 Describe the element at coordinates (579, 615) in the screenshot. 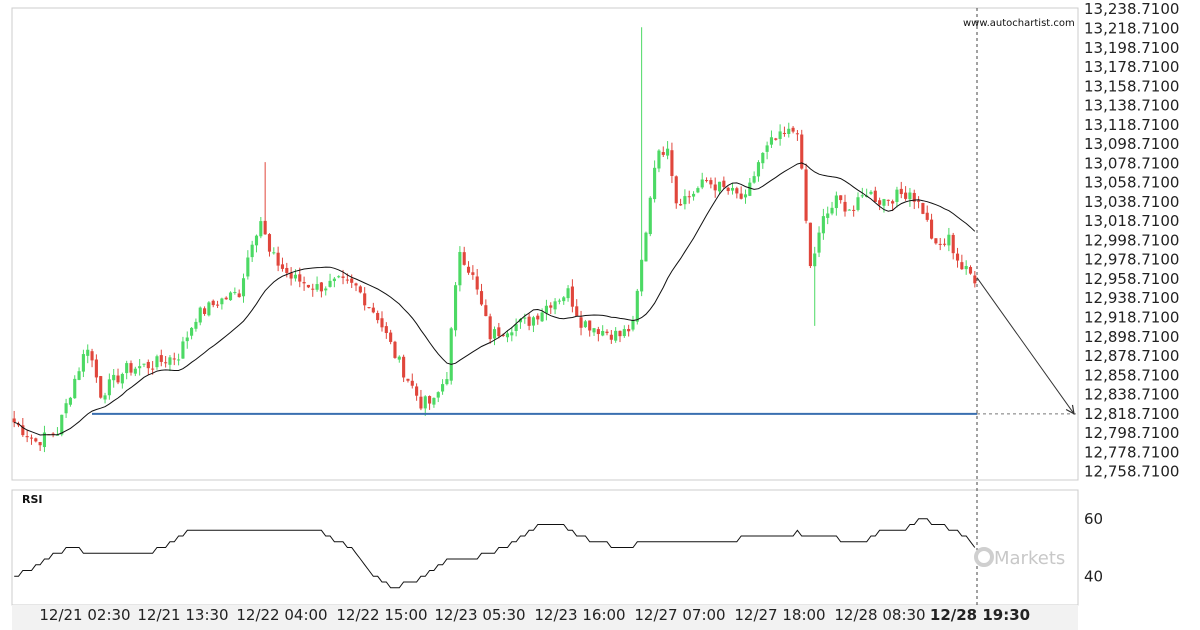

I see `x-tick-label: 12/23 16:00` at that location.